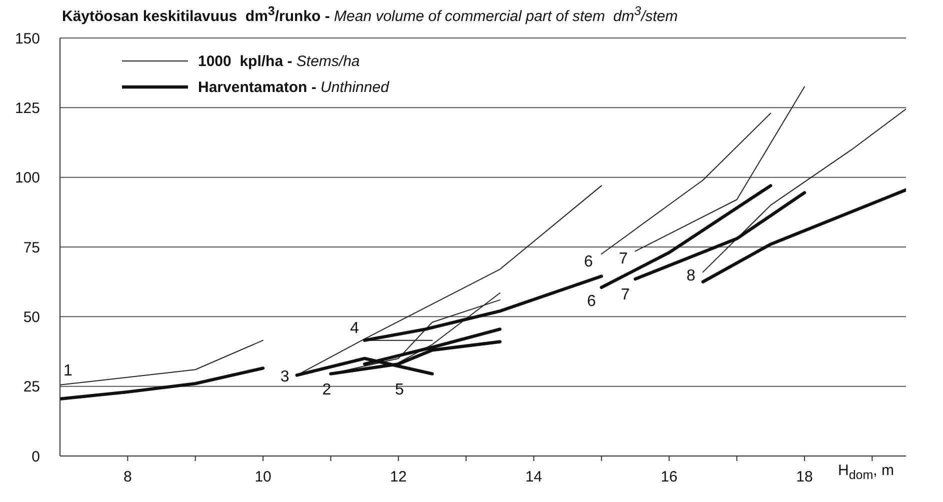 Image resolution: width=943 pixels, height=502 pixels. Describe the element at coordinates (293, 87) in the screenshot. I see `legend-label: Harventamaton - Unthinned` at that location.